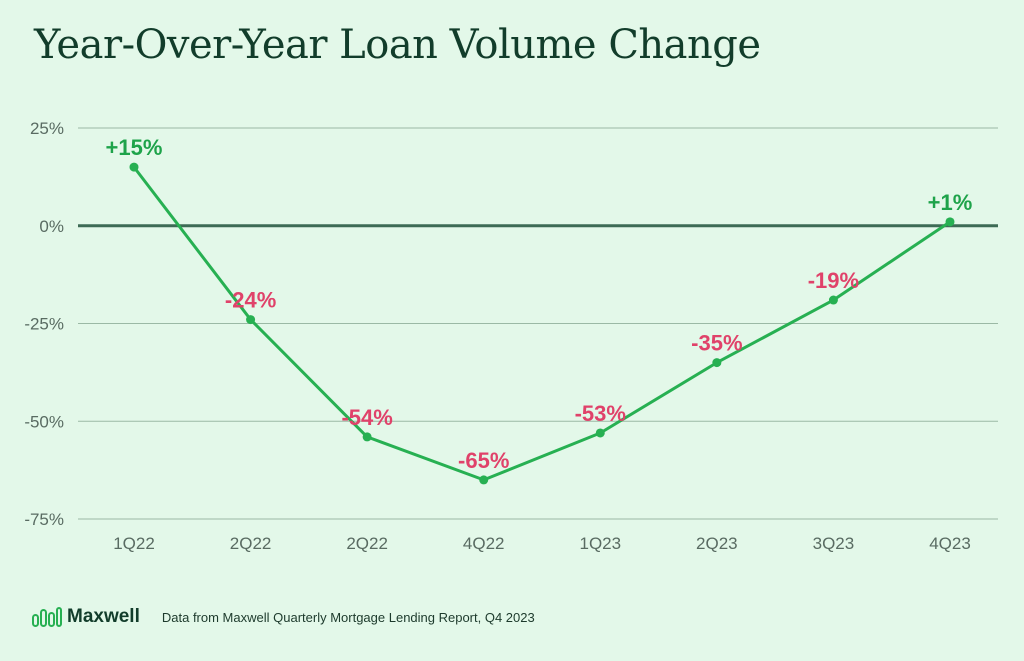 Image resolution: width=1024 pixels, height=661 pixels. What do you see at coordinates (366, 417) in the screenshot?
I see `data-label: -54%` at bounding box center [366, 417].